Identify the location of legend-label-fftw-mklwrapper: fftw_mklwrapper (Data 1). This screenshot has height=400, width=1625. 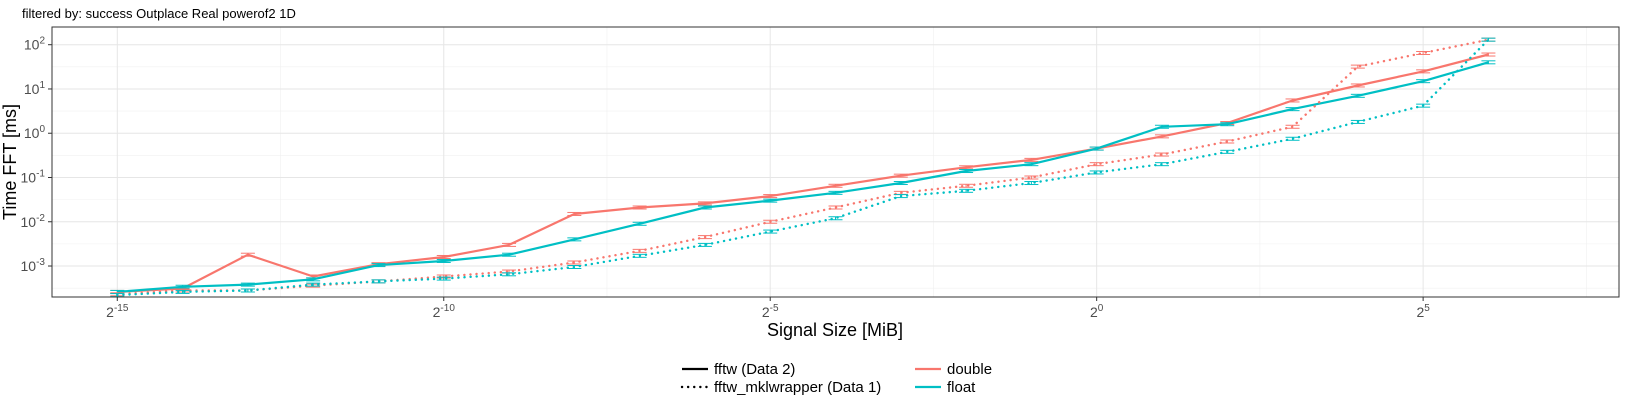
(797, 387).